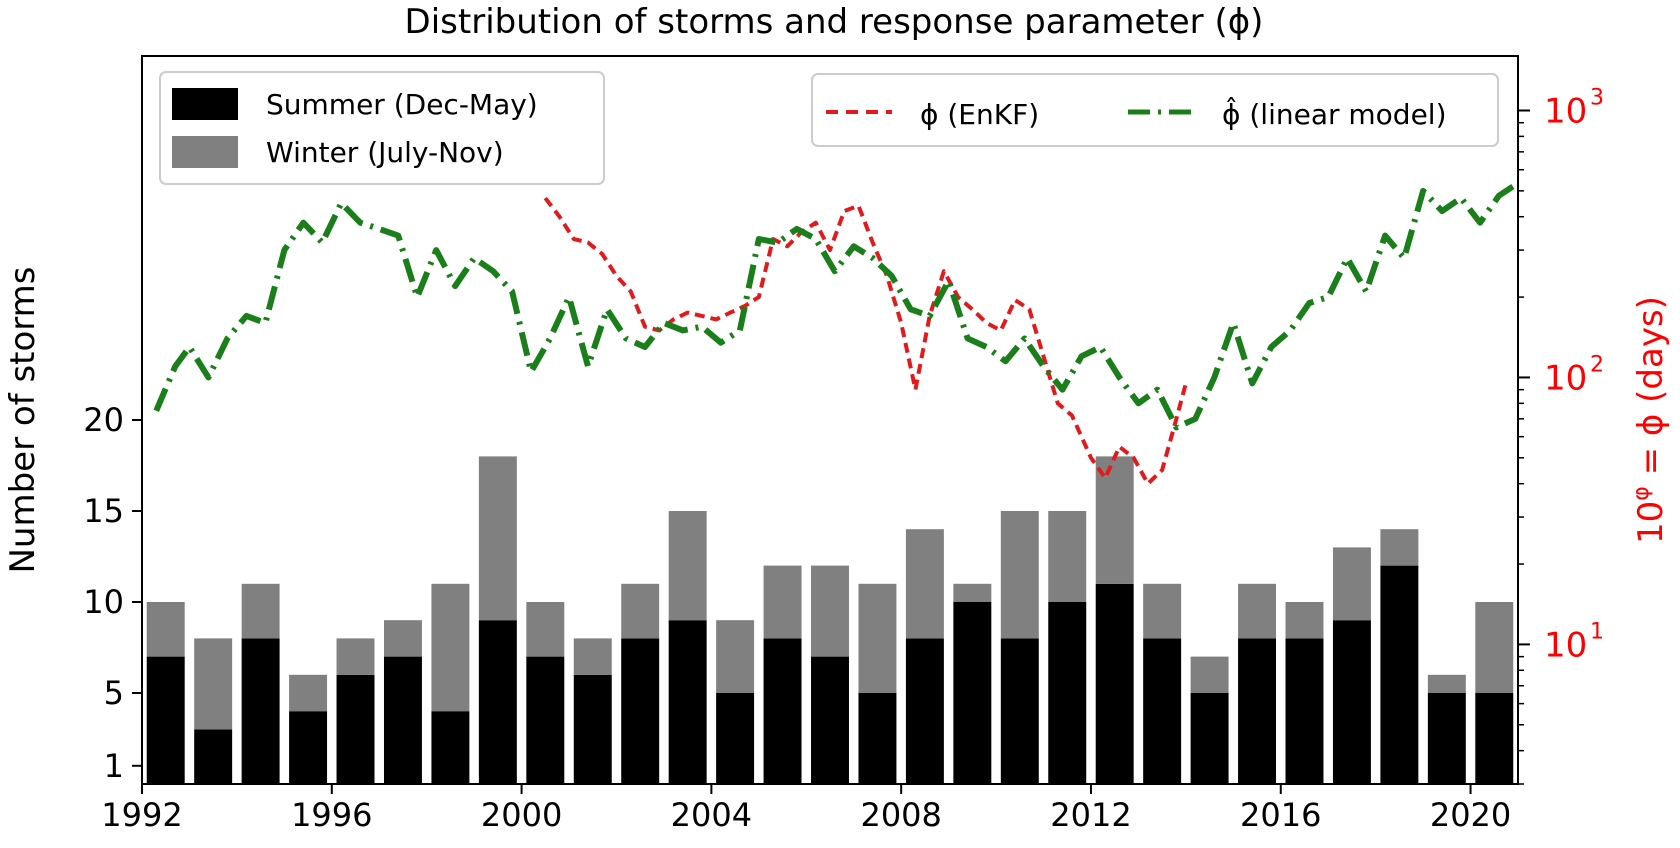  Describe the element at coordinates (23, 419) in the screenshot. I see `y-axis-label: Number of storms` at that location.